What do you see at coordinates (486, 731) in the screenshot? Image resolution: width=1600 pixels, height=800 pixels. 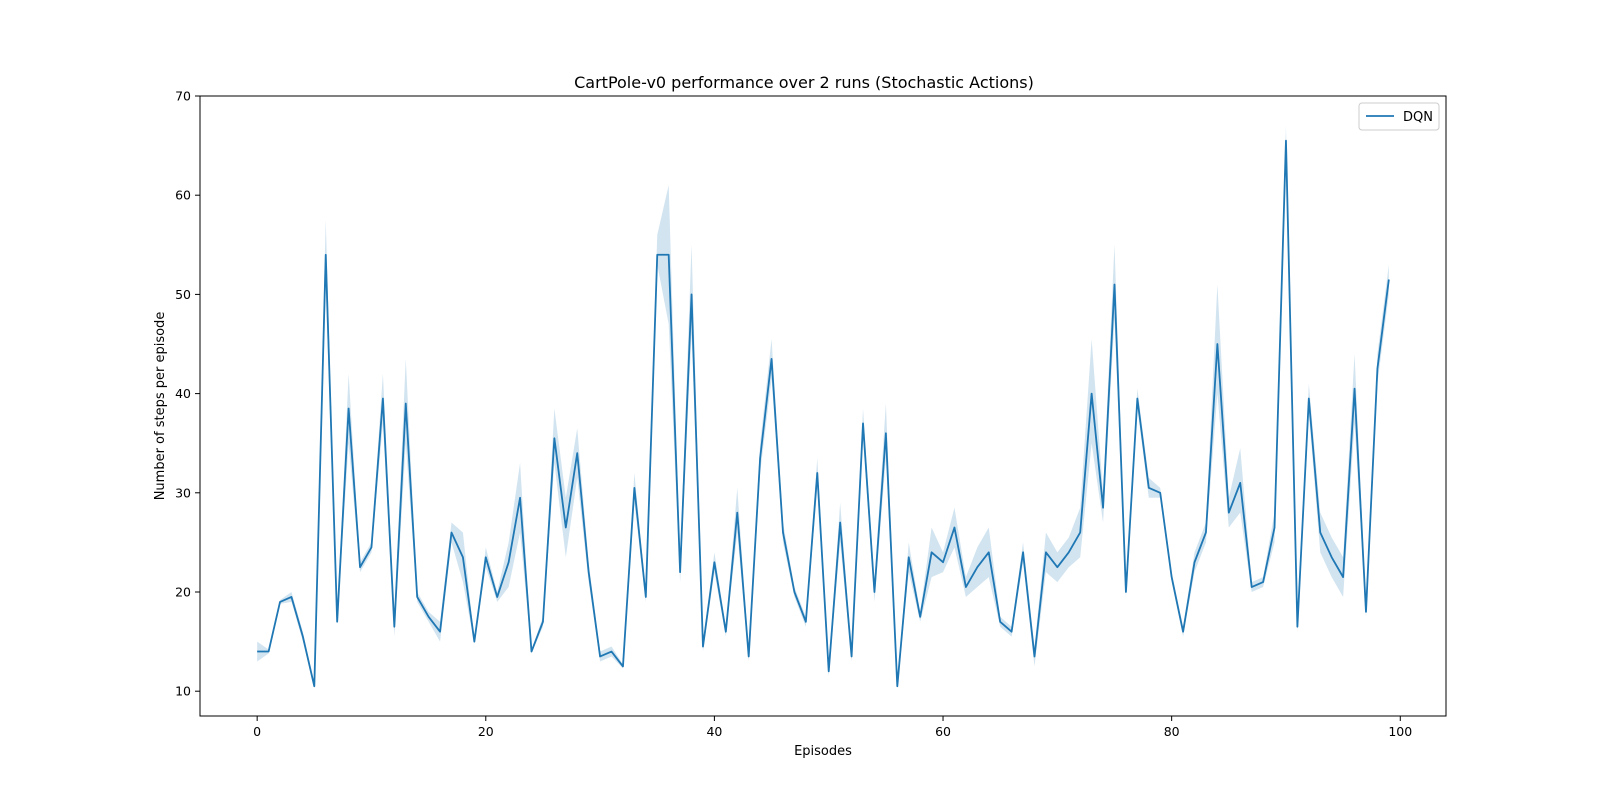 I see `x-tick-label: 20` at bounding box center [486, 731].